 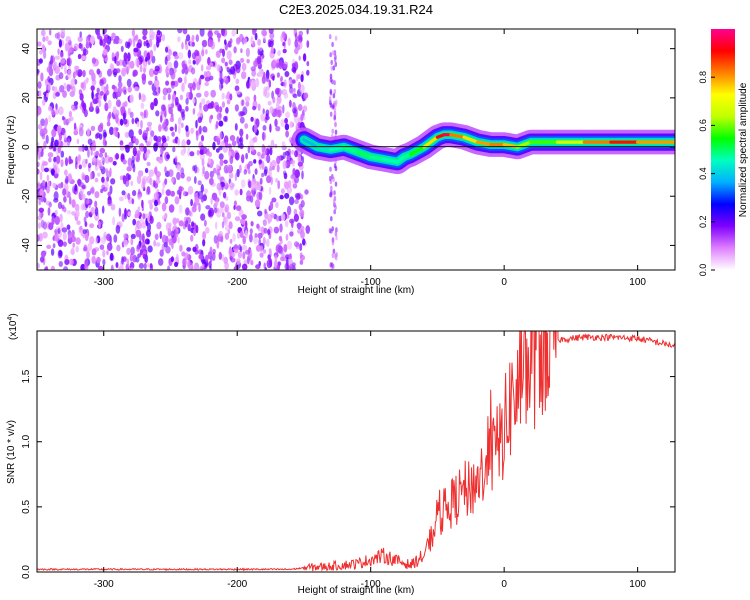 I want to click on colorbar-label: Normalized spectral amplitude, so click(x=743, y=149).